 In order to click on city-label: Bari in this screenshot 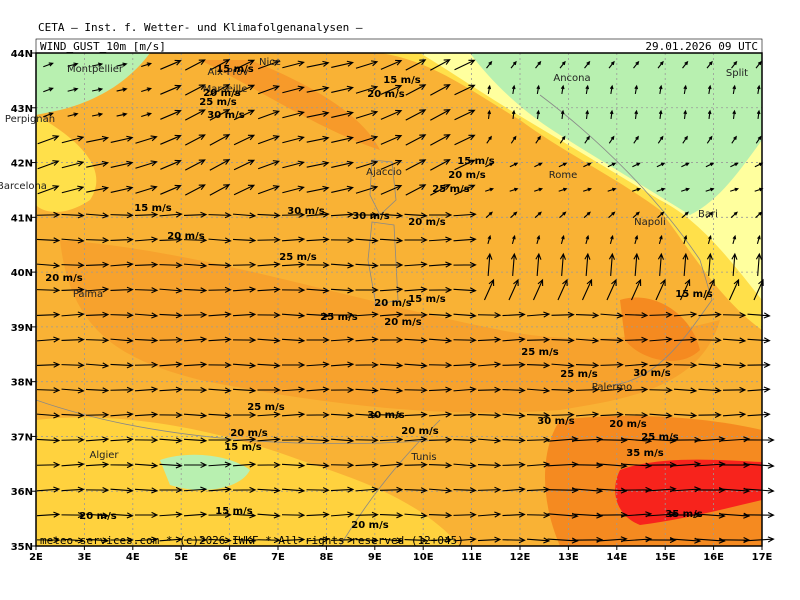, I will do `click(708, 214)`.